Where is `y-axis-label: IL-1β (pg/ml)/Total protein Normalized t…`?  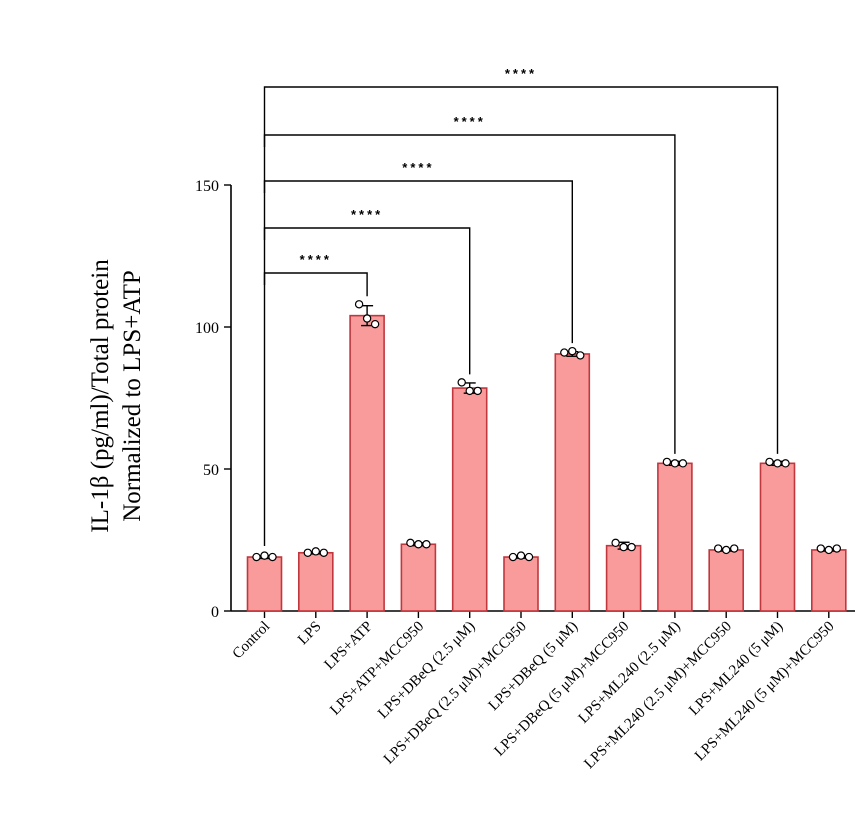
y-axis-label: IL-1β (pg/ml)/Total protein Normalized t… is located at coordinates (116, 396).